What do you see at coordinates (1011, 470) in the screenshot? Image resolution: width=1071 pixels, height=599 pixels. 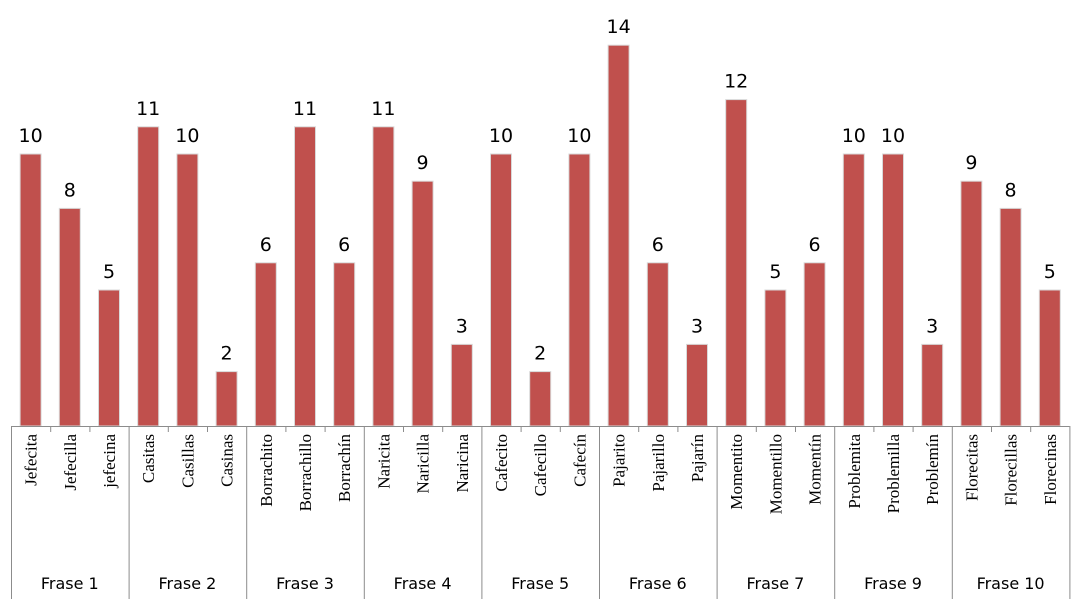 I see `category-label: Florecillas` at bounding box center [1011, 470].